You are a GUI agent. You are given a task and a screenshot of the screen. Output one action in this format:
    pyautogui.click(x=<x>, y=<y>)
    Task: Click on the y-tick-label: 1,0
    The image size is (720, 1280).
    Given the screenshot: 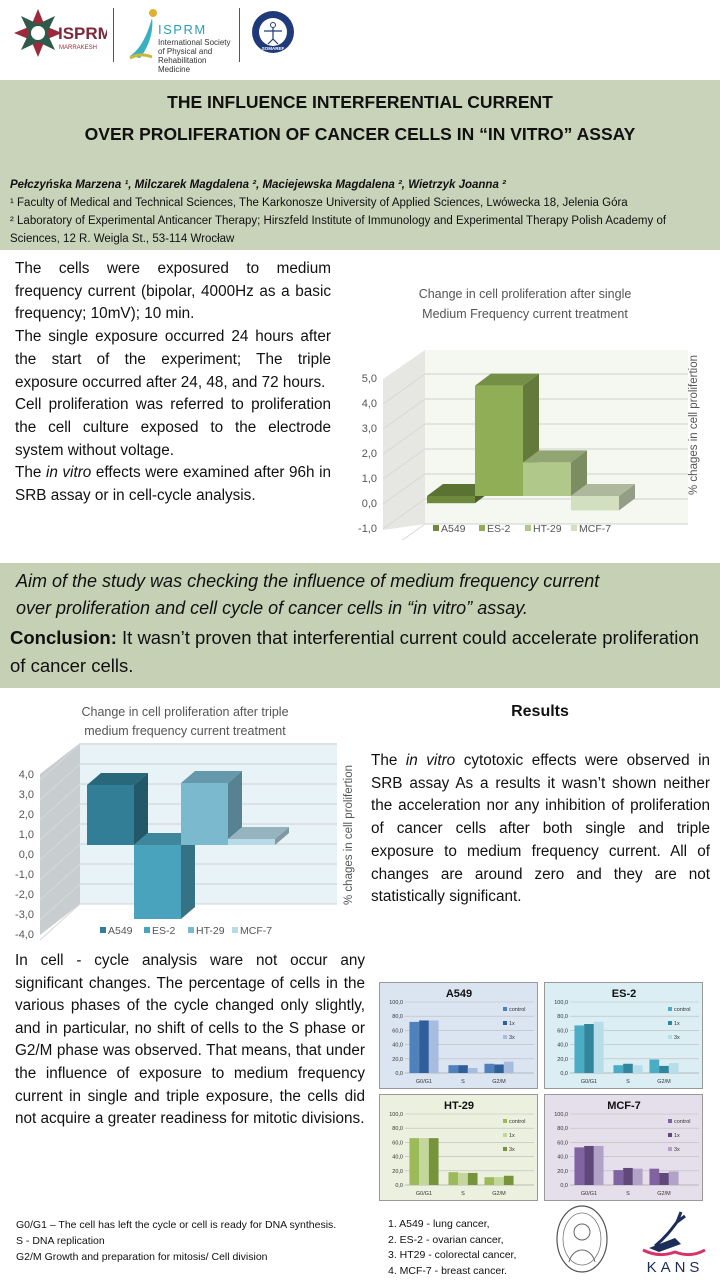 What is the action you would take?
    pyautogui.click(x=26, y=835)
    